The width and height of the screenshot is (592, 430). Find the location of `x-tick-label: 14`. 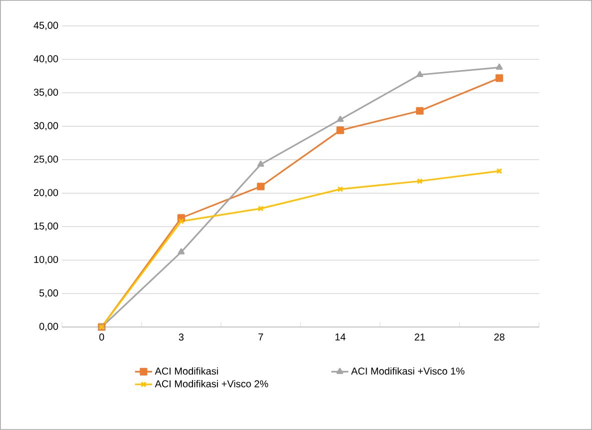

x-tick-label: 14 is located at coordinates (340, 337).